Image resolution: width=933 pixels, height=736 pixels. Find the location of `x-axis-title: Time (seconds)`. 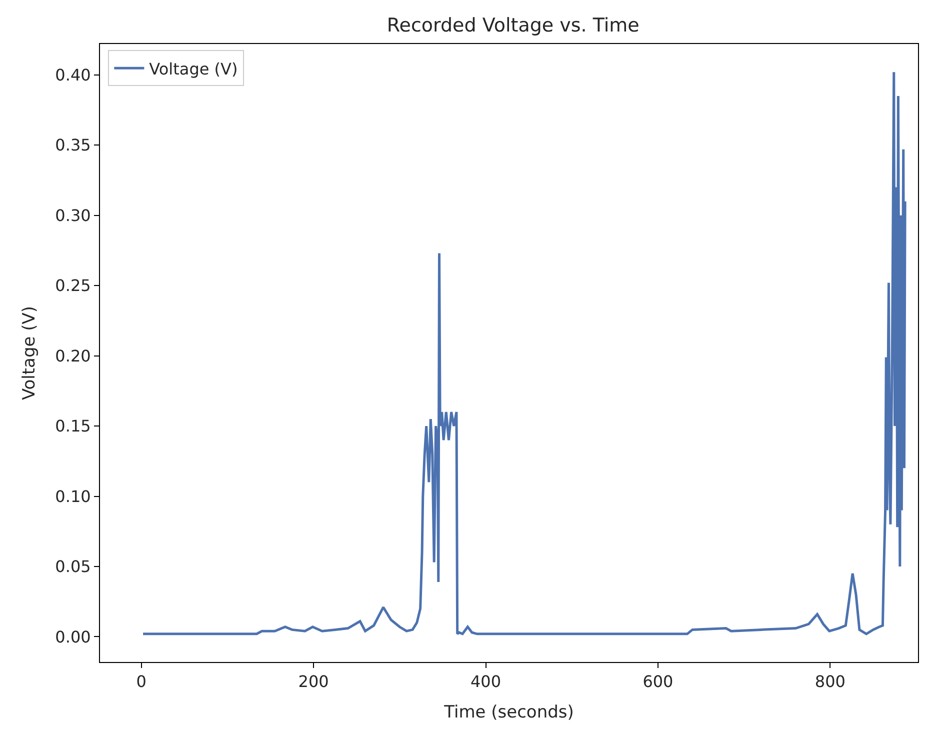

x-axis-title: Time (seconds) is located at coordinates (508, 712).